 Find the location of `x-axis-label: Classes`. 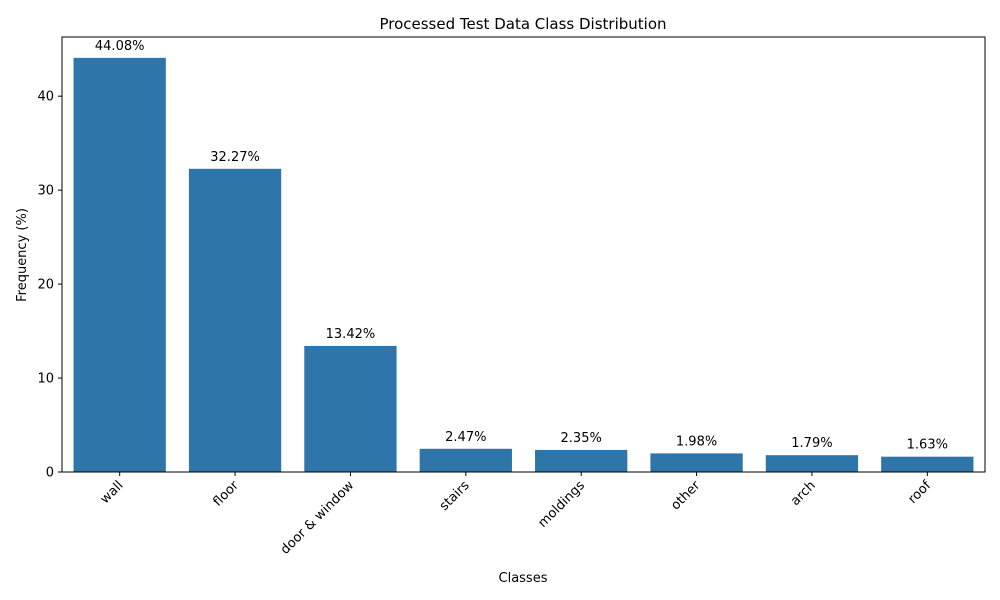

x-axis-label: Classes is located at coordinates (523, 578).